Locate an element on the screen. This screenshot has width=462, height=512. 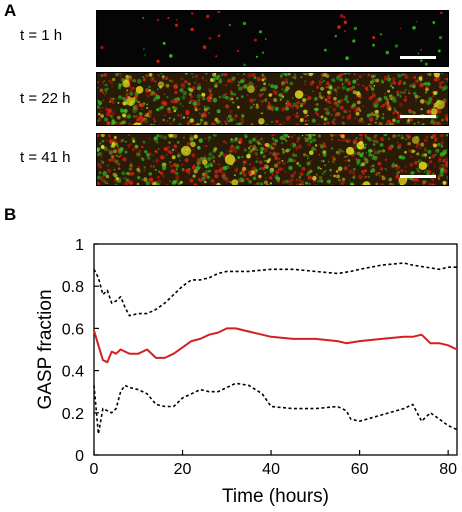
y-tick-label: 0.4 is located at coordinates (73, 372).